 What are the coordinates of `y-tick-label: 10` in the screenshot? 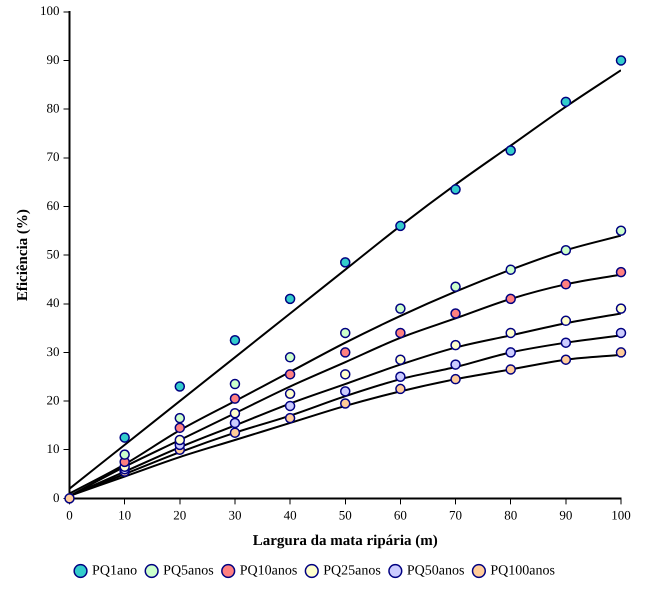 It's located at (53, 448).